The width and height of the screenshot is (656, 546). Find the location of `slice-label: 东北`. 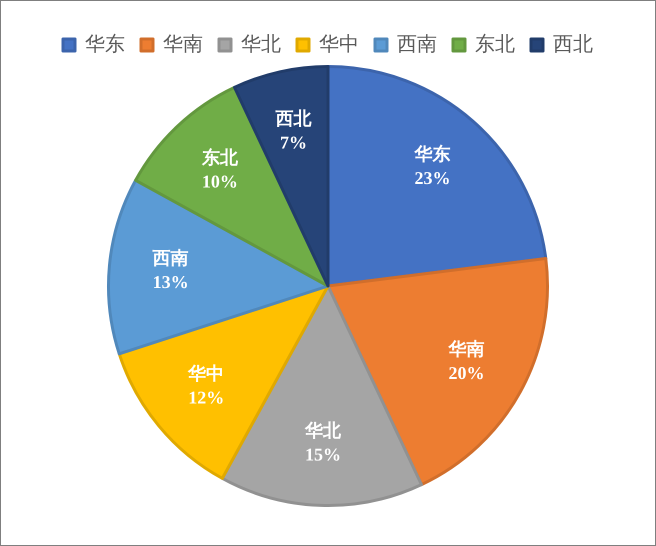

slice-label: 东北 is located at coordinates (219, 157).